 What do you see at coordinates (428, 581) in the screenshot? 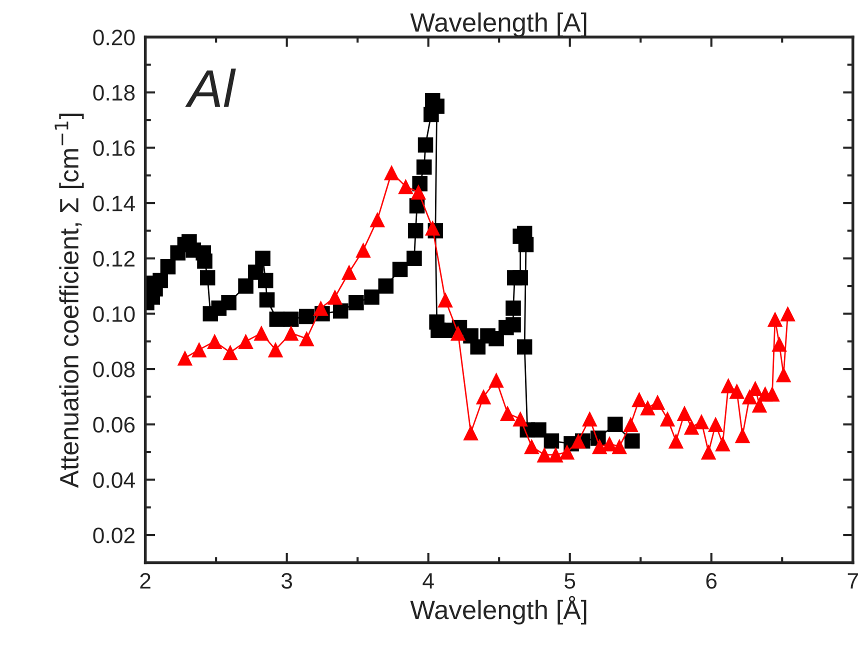
I see `x-tick-label: 4` at bounding box center [428, 581].